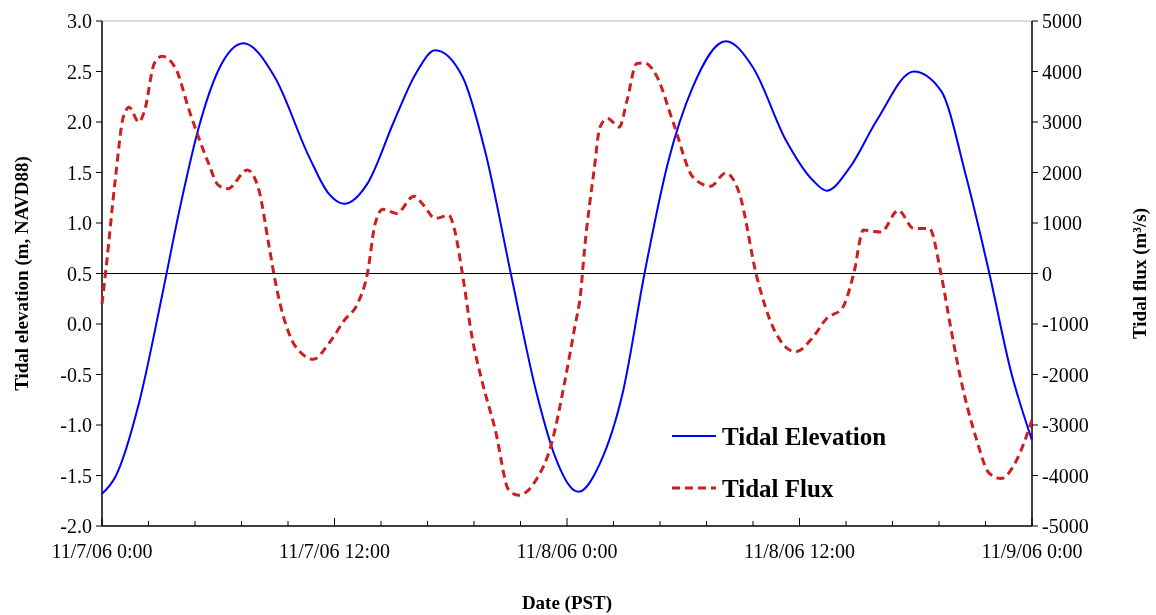 The height and width of the screenshot is (615, 1156). I want to click on y2-tick-label: 4000, so click(1062, 71).